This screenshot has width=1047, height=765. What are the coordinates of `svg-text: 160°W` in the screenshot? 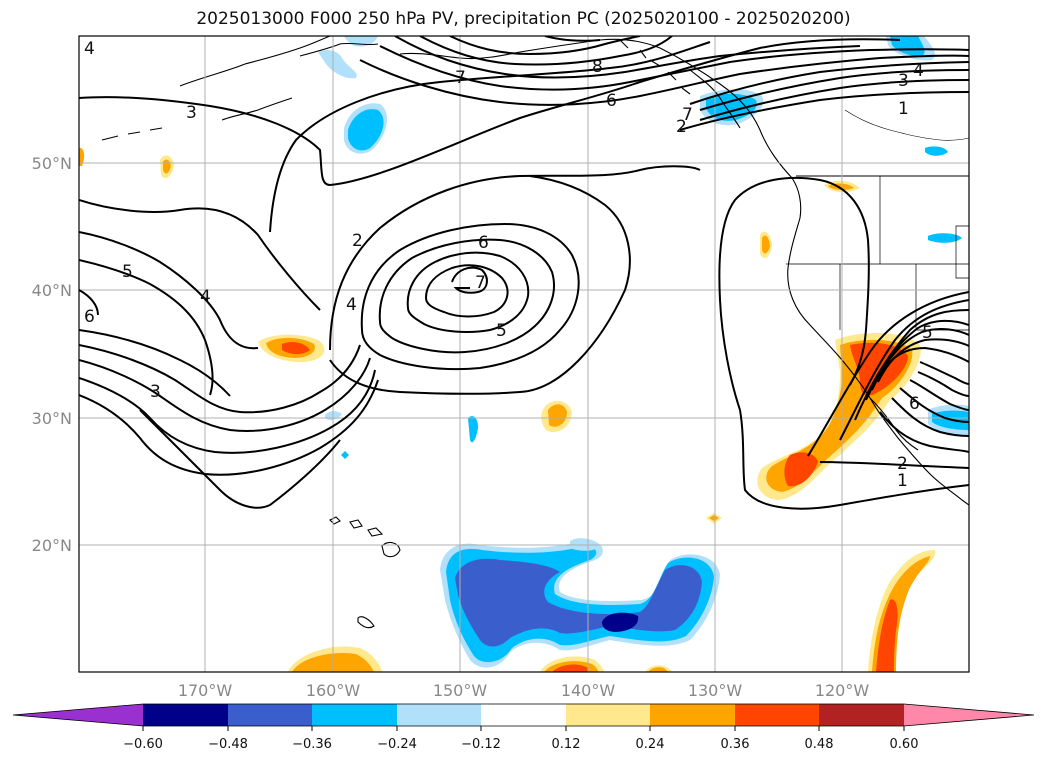 It's located at (333, 690).